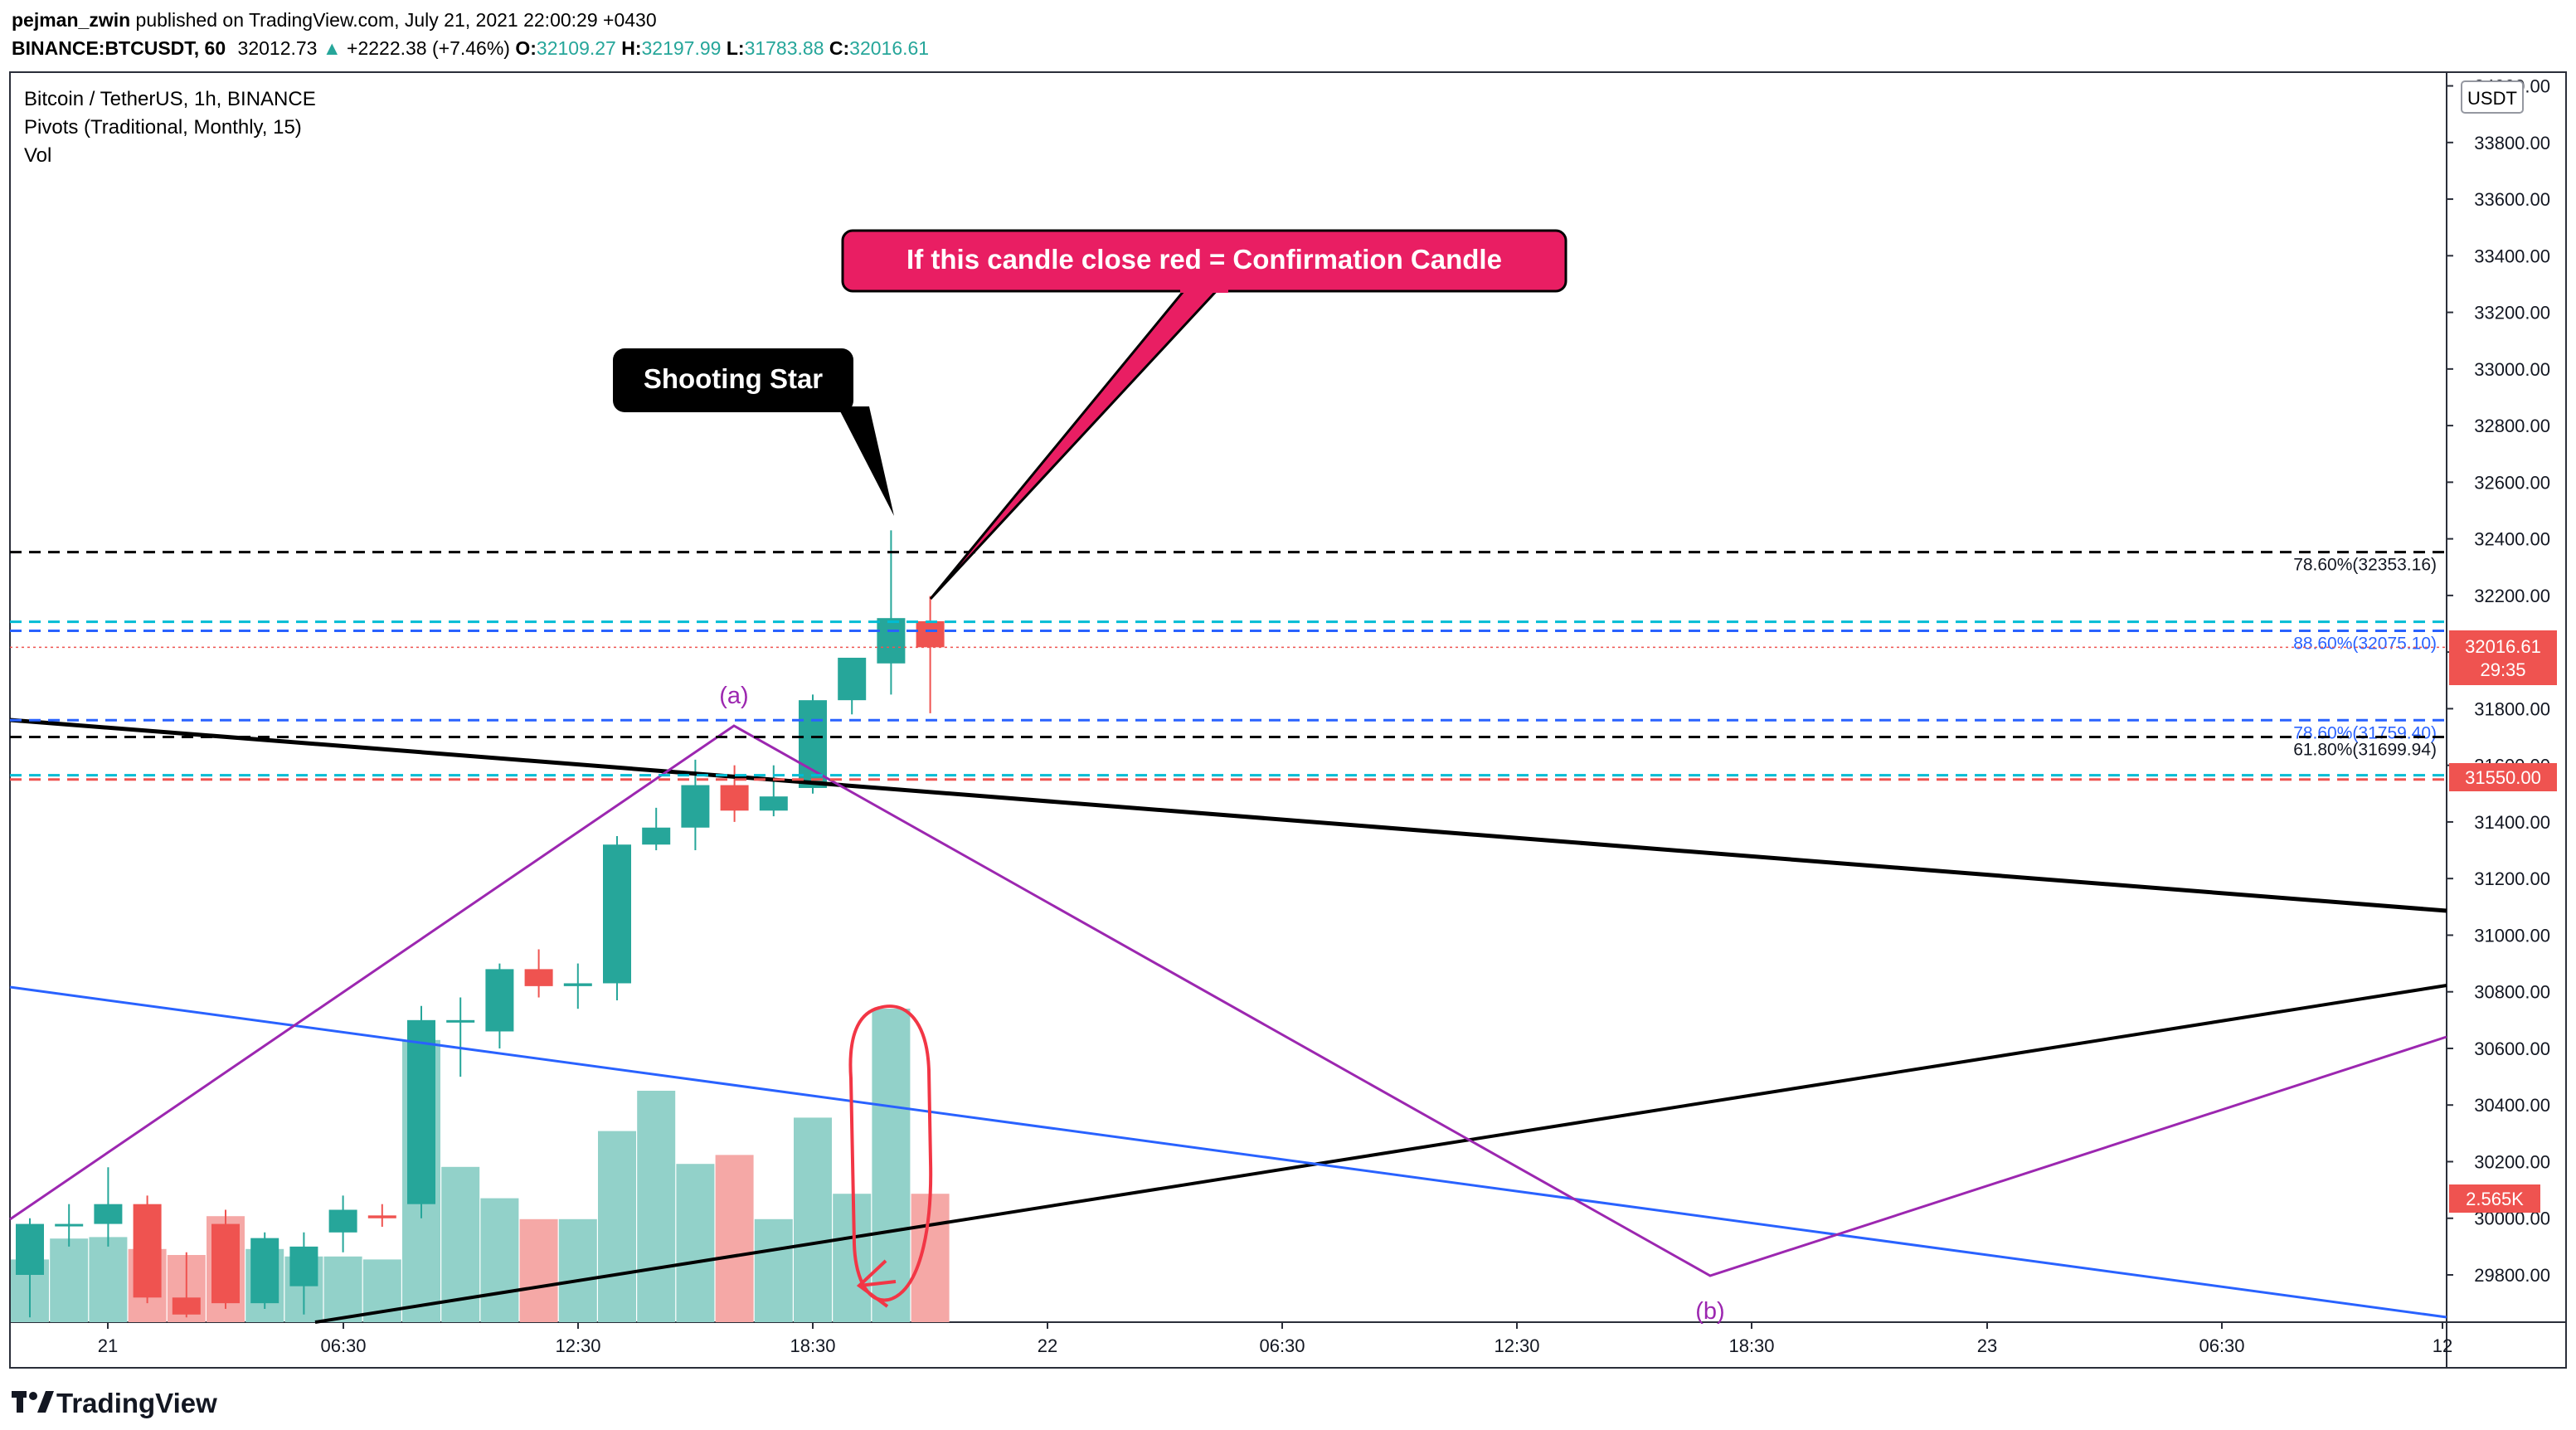  I want to click on shooting-star-pointer, so click(866, 461).